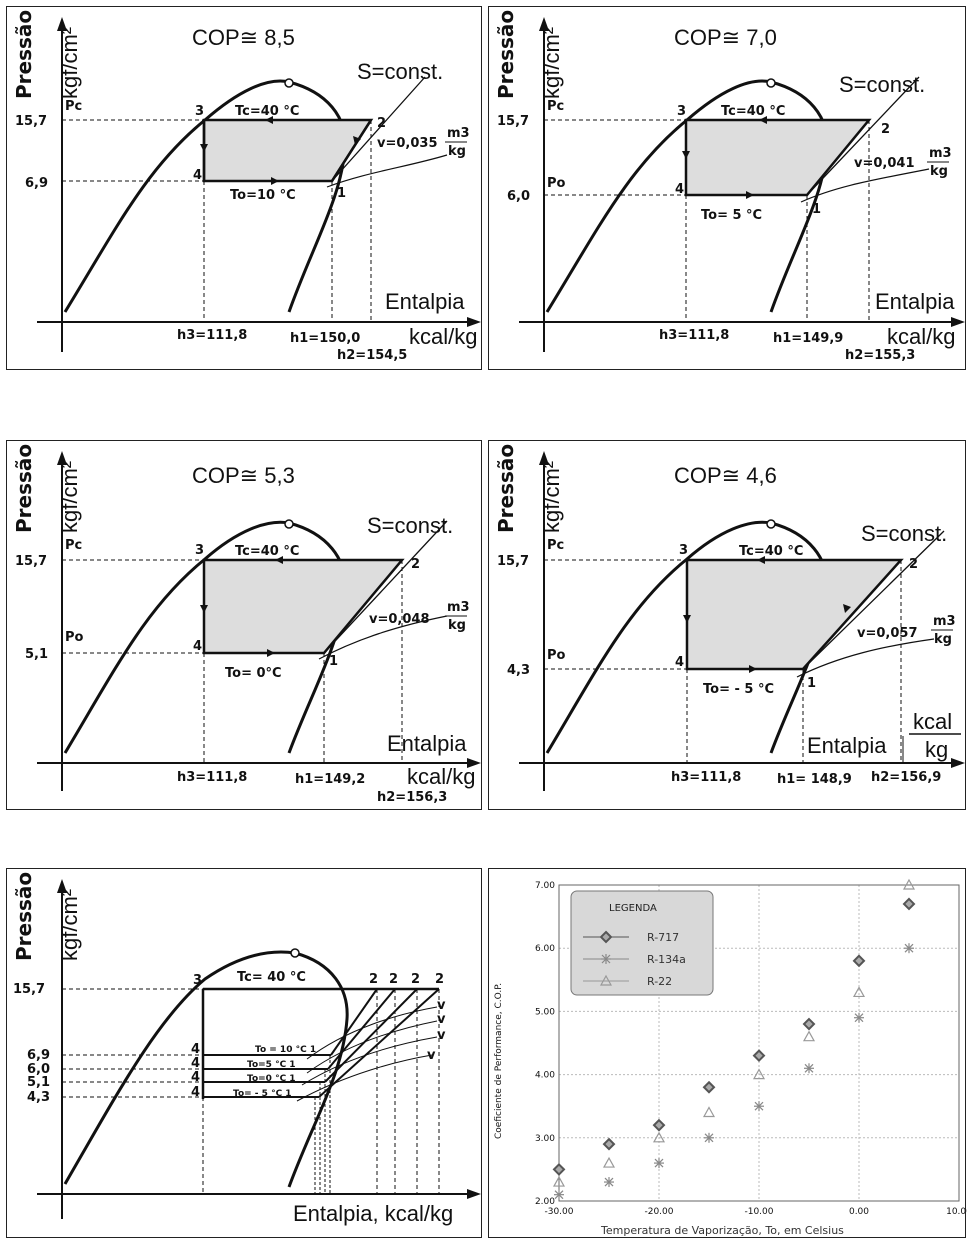  I want to click on pressure-1: 6,9, so click(38, 1055).